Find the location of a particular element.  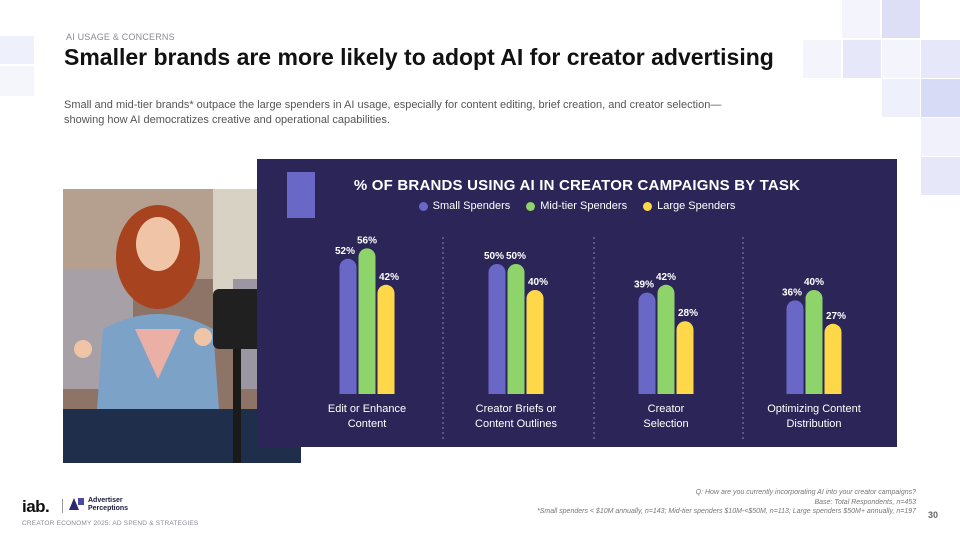

category-label: Selection is located at coordinates (665, 424).